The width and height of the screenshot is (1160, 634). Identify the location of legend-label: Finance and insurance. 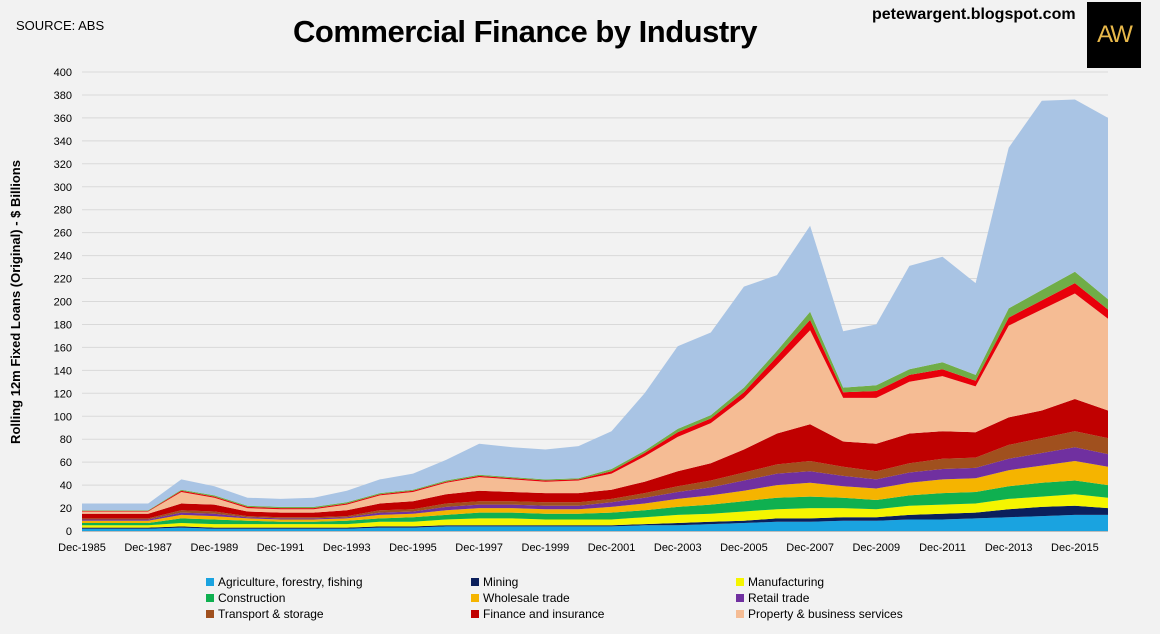
(544, 614).